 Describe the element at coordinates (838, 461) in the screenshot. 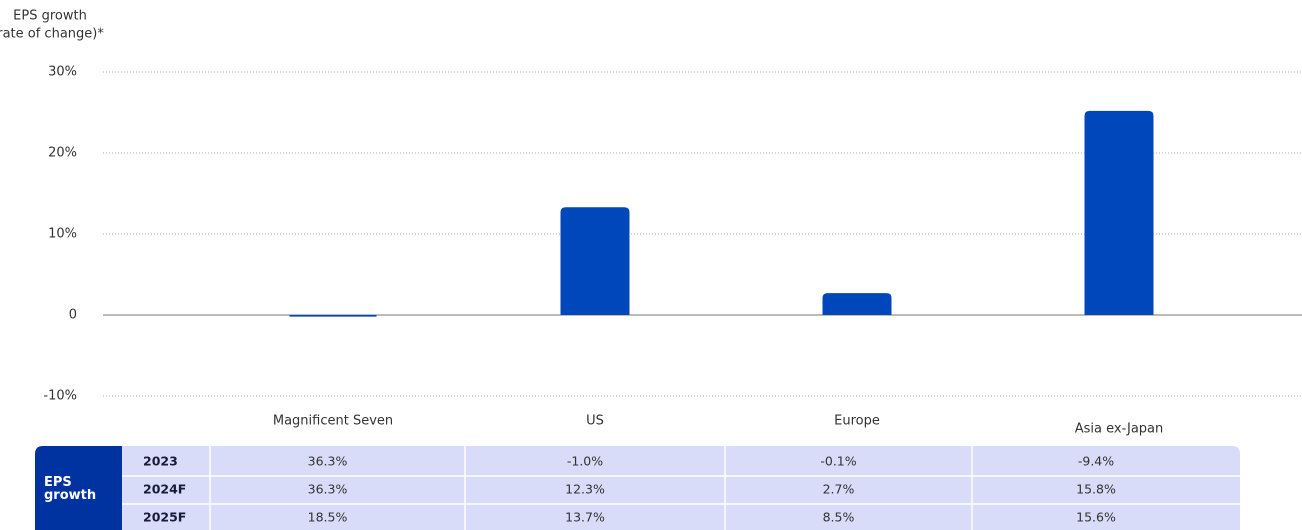

I see `table-cell: -0.1%` at that location.